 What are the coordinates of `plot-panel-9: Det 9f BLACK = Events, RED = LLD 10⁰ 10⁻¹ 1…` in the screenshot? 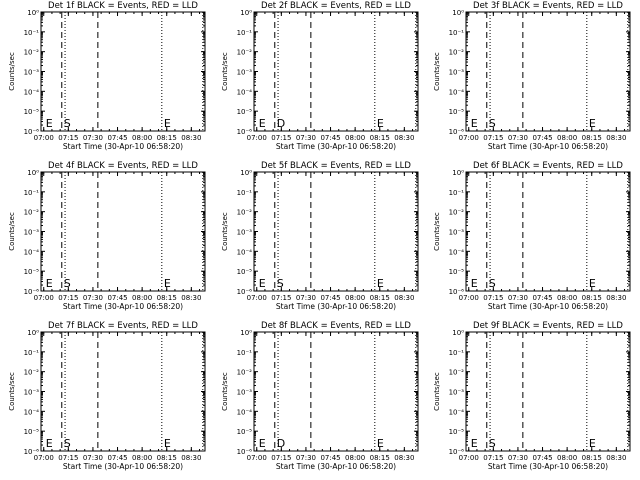 It's located at (532, 396).